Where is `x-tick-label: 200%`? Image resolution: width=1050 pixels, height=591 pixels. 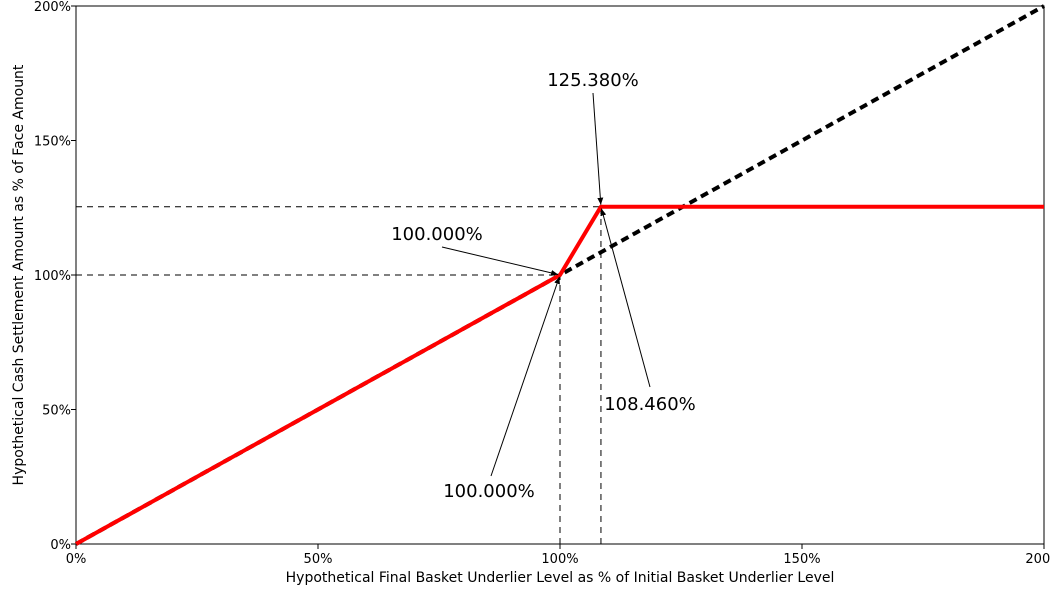 x-tick-label: 200% is located at coordinates (1037, 559).